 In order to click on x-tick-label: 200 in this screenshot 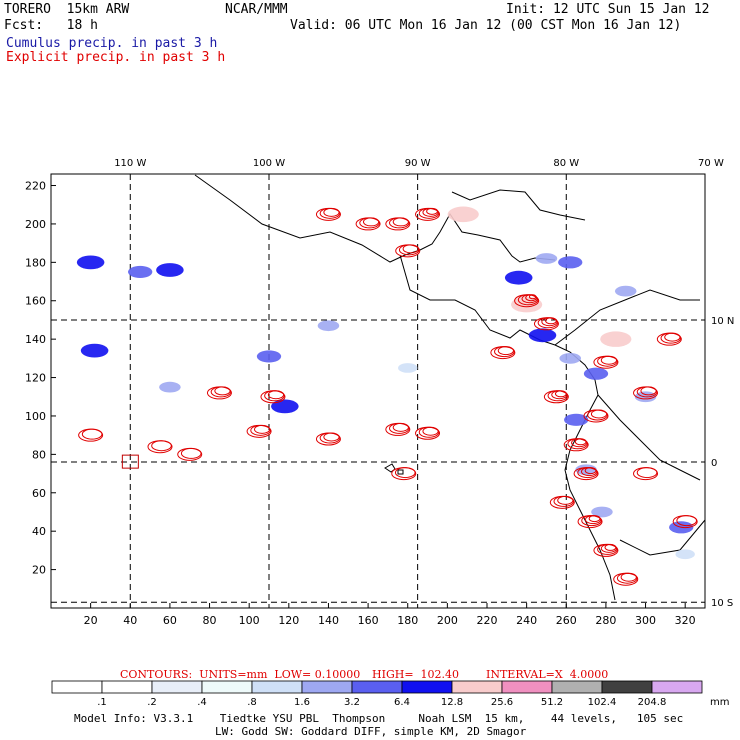, I will do `click(447, 620)`.